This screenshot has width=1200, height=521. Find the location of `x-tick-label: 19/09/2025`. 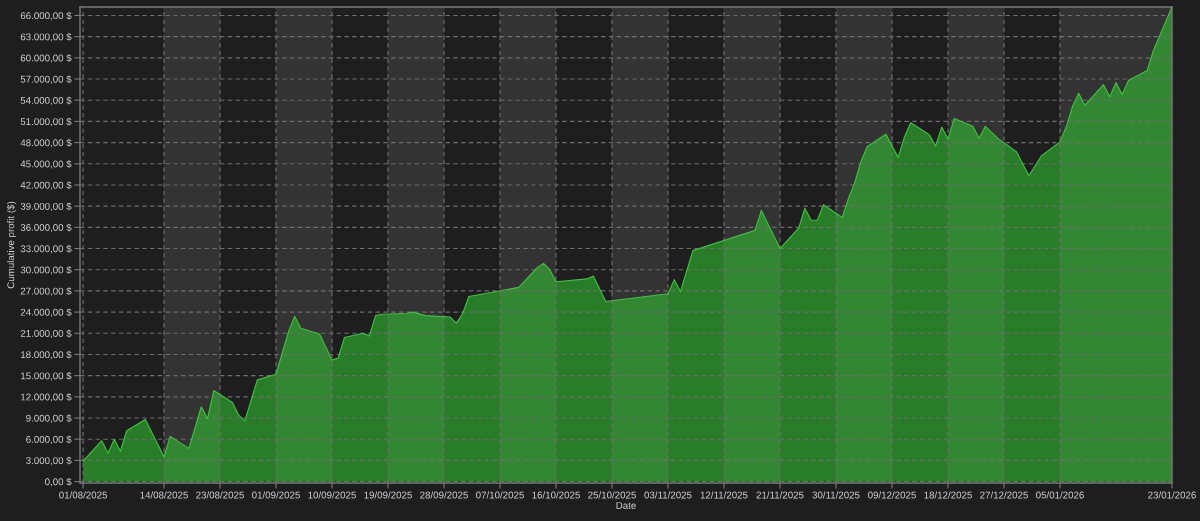

x-tick-label: 19/09/2025 is located at coordinates (388, 495).